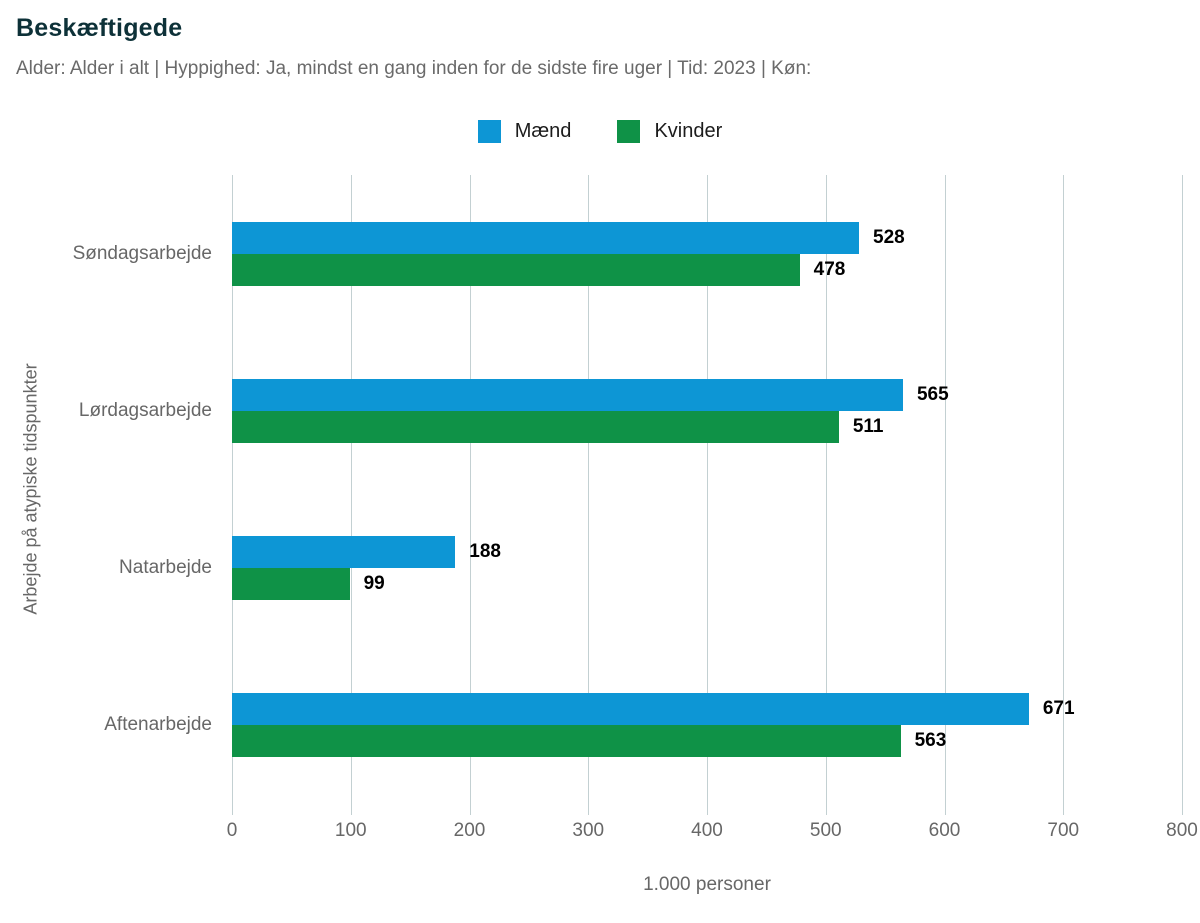 The image size is (1200, 923). I want to click on bar-mænd-søndagsarbejde, so click(545, 237).